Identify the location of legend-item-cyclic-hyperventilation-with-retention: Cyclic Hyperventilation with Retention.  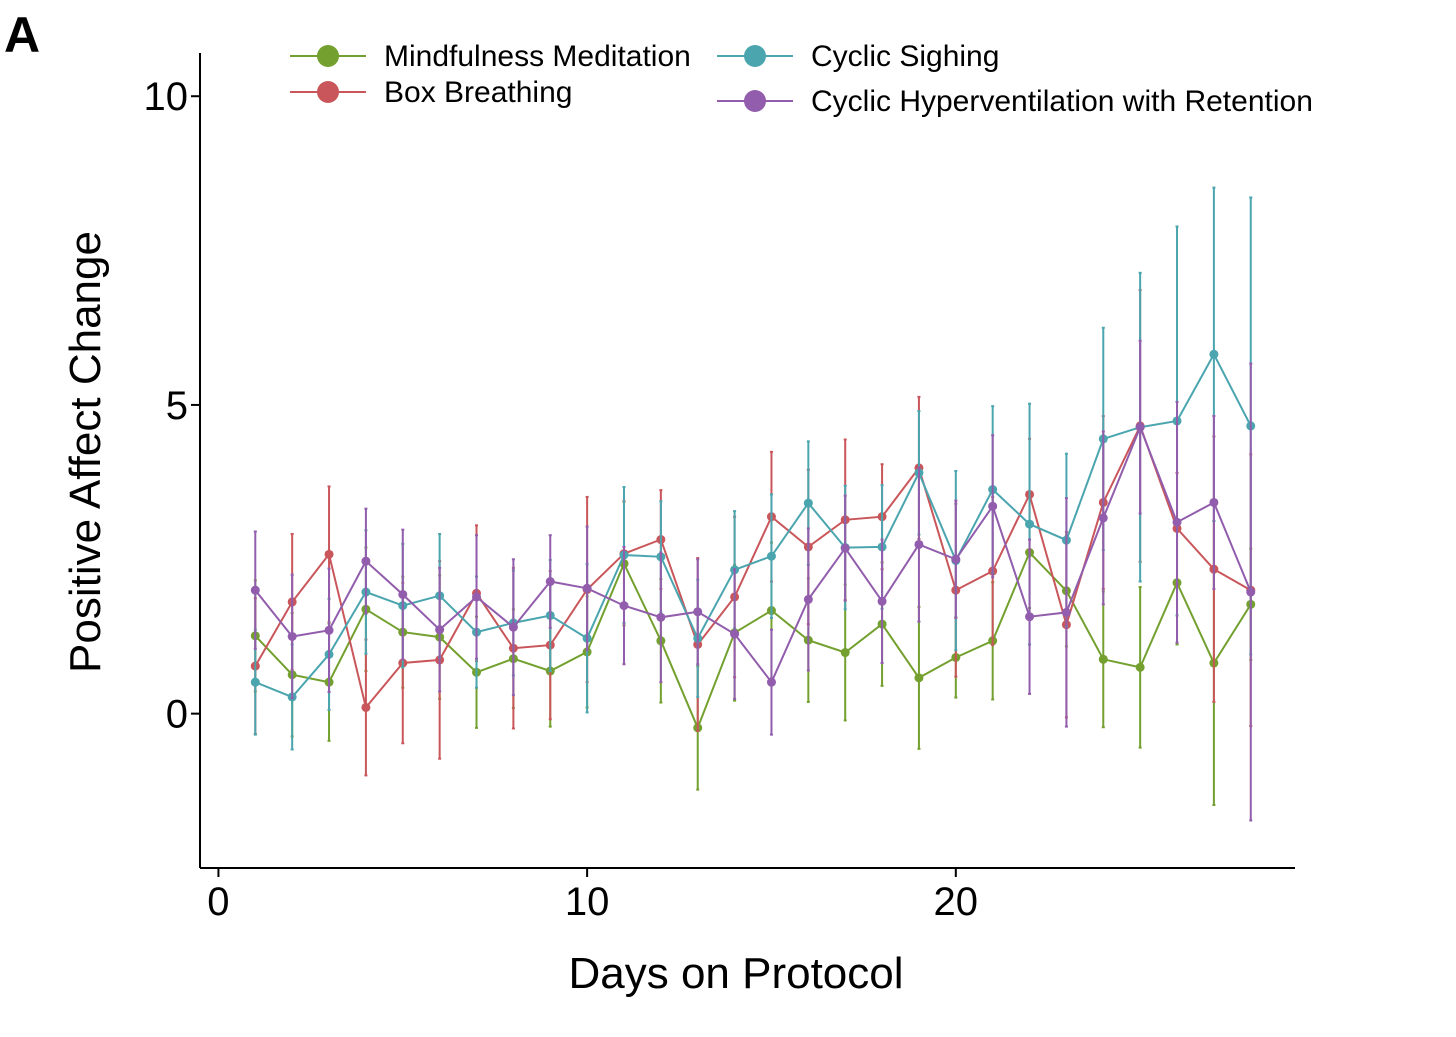
(1015, 101).